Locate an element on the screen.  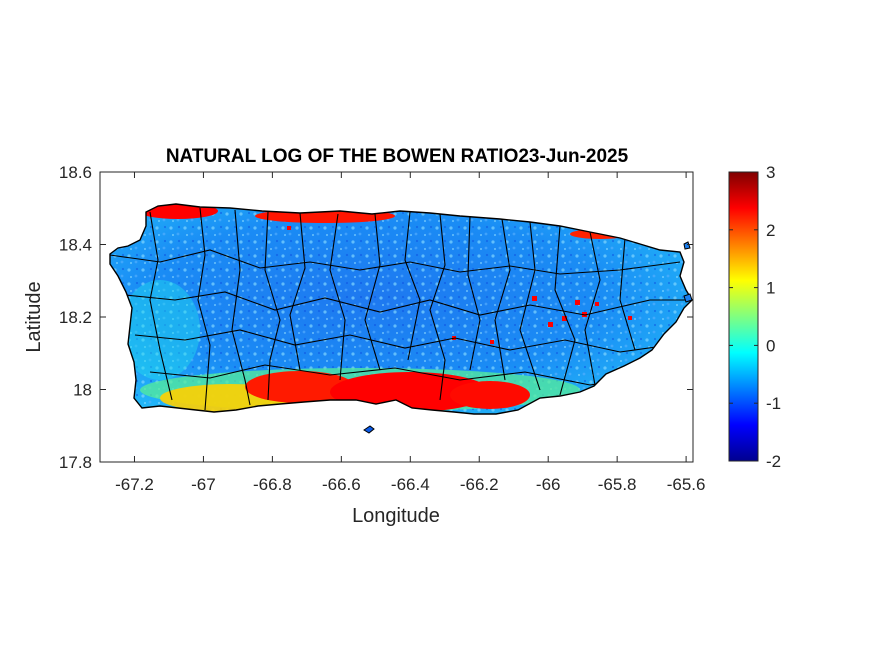
y-tick-label: 18.6 is located at coordinates (75, 172).